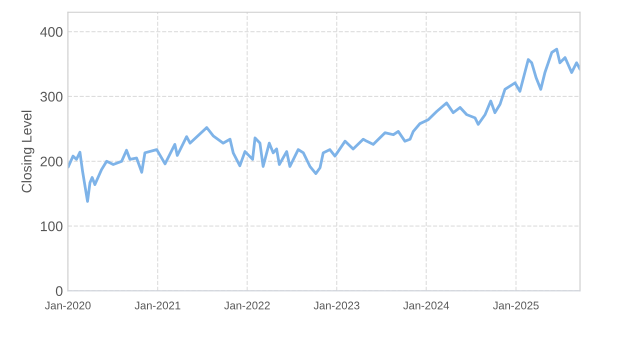 This screenshot has height=350, width=623. I want to click on y-axis-title: Closing Level, so click(27, 151).